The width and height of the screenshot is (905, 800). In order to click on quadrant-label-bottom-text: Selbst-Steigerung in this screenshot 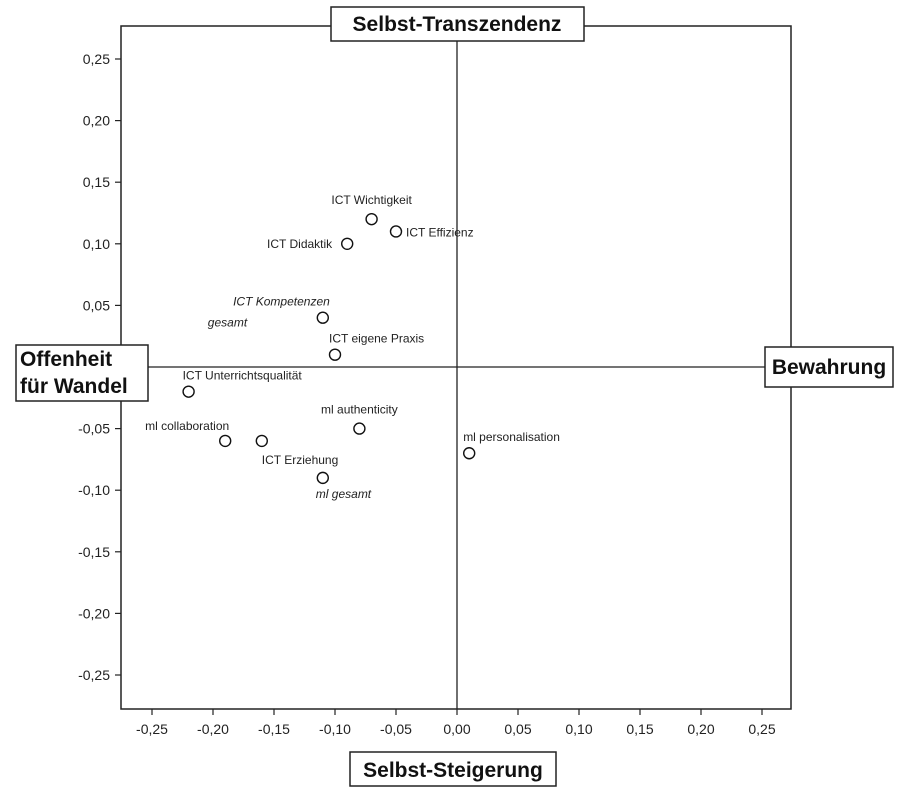, I will do `click(453, 770)`.